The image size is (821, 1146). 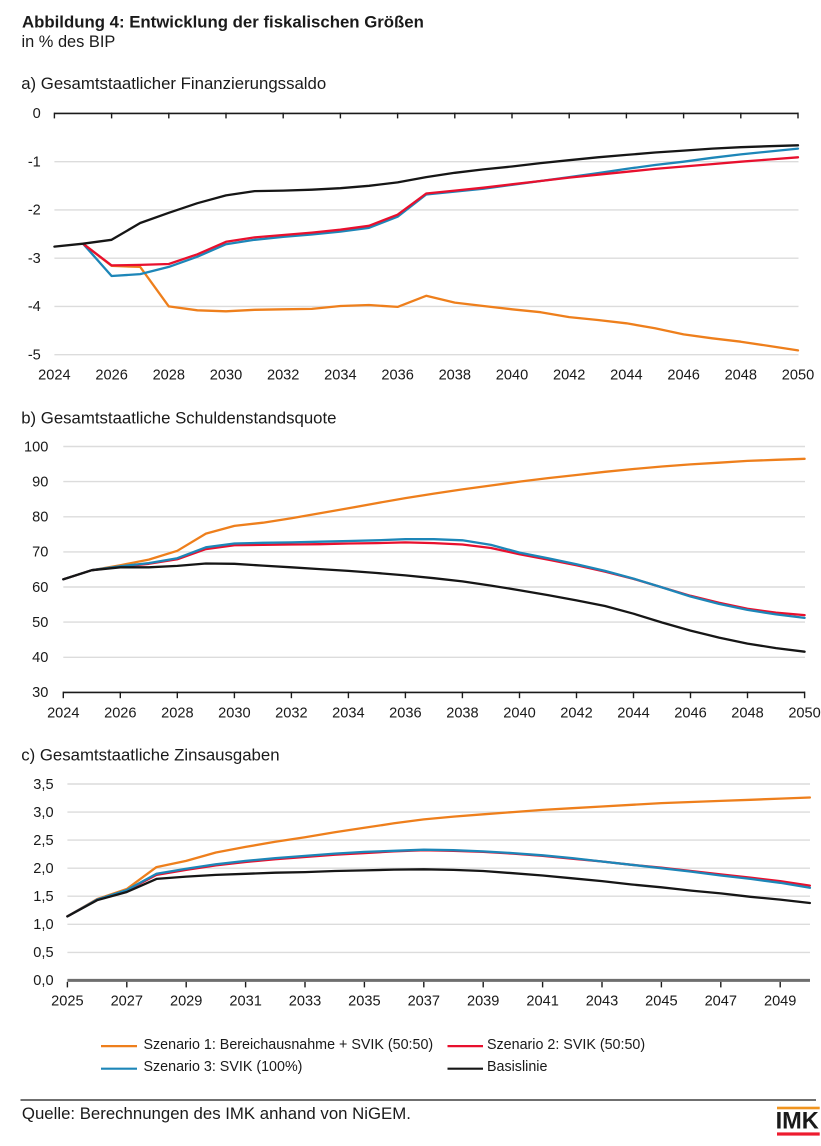 I want to click on svg-text: 2047, so click(x=721, y=1002).